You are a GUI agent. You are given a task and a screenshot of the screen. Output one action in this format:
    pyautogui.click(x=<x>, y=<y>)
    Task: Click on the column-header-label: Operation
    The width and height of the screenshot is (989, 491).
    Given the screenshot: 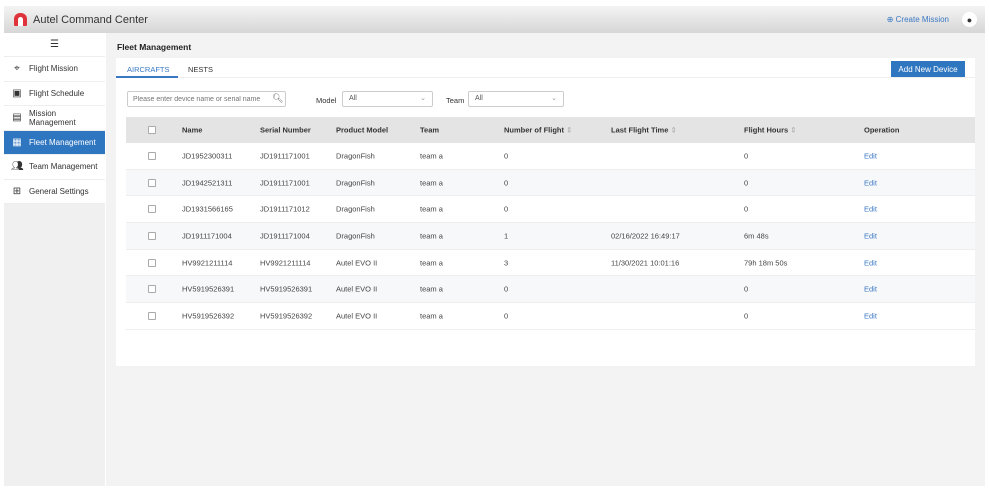 What is the action you would take?
    pyautogui.click(x=882, y=130)
    